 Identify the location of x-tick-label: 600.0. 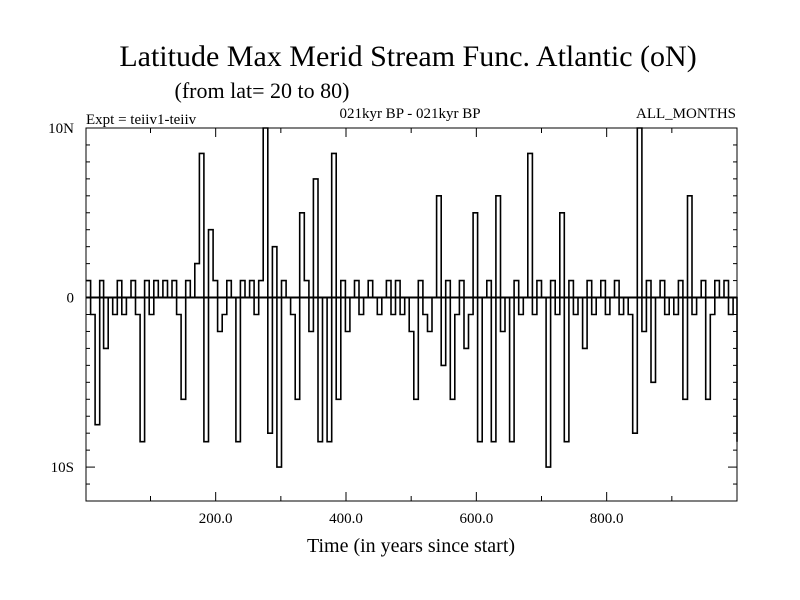
(476, 519).